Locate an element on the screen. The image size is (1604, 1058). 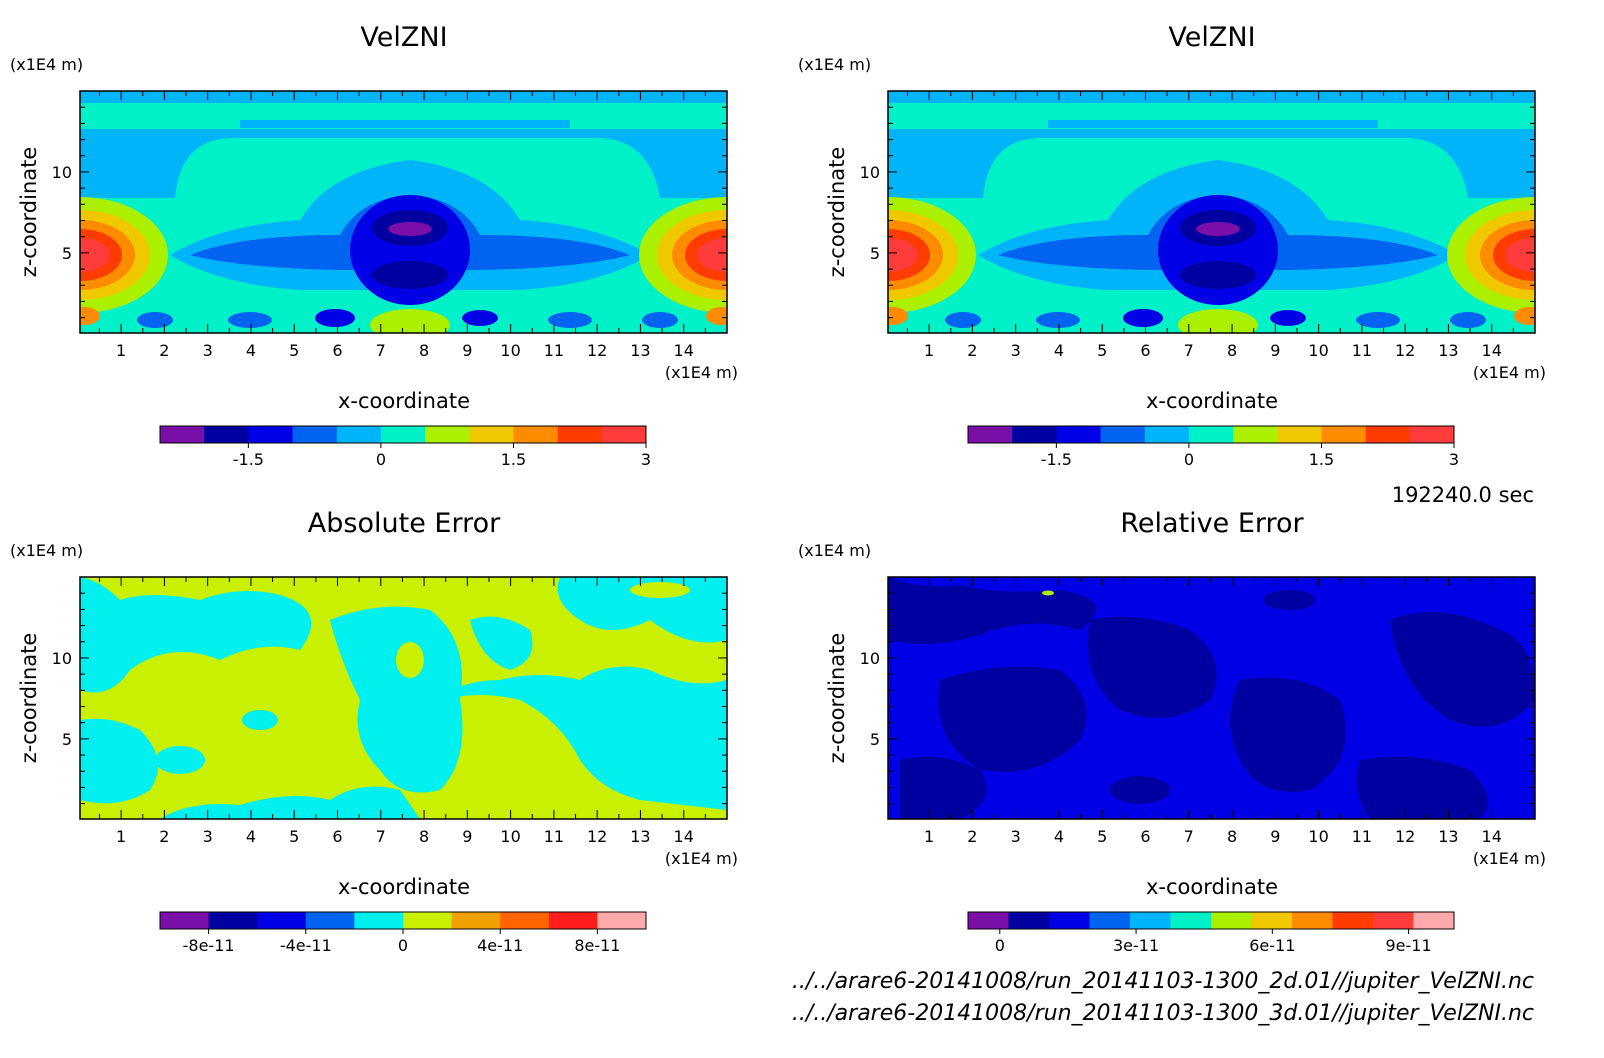
colorbar-tick-label: 1.5 is located at coordinates (513, 459).